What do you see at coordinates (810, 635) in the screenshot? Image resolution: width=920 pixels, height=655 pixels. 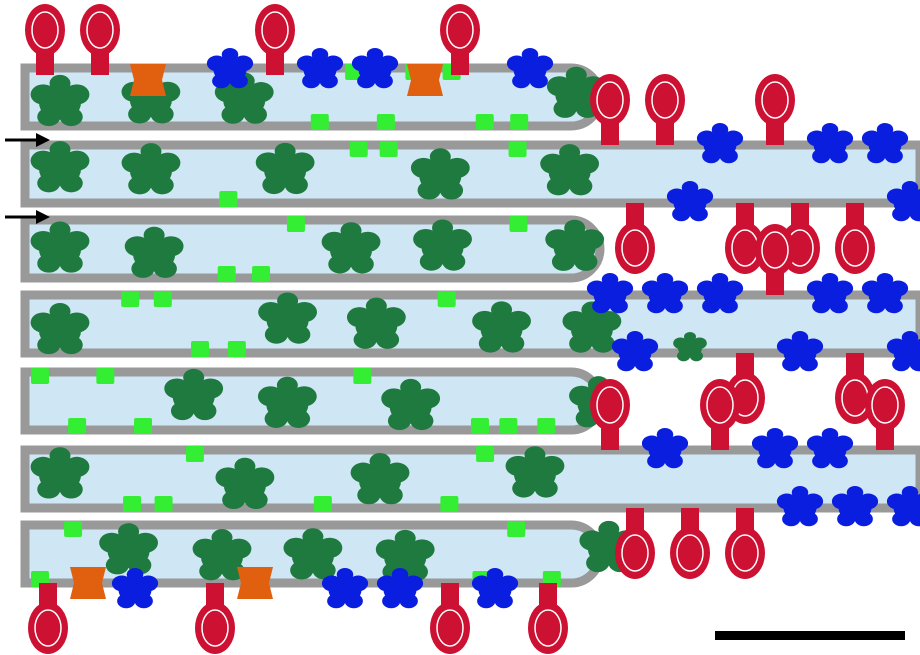 I see `scale-bar` at bounding box center [810, 635].